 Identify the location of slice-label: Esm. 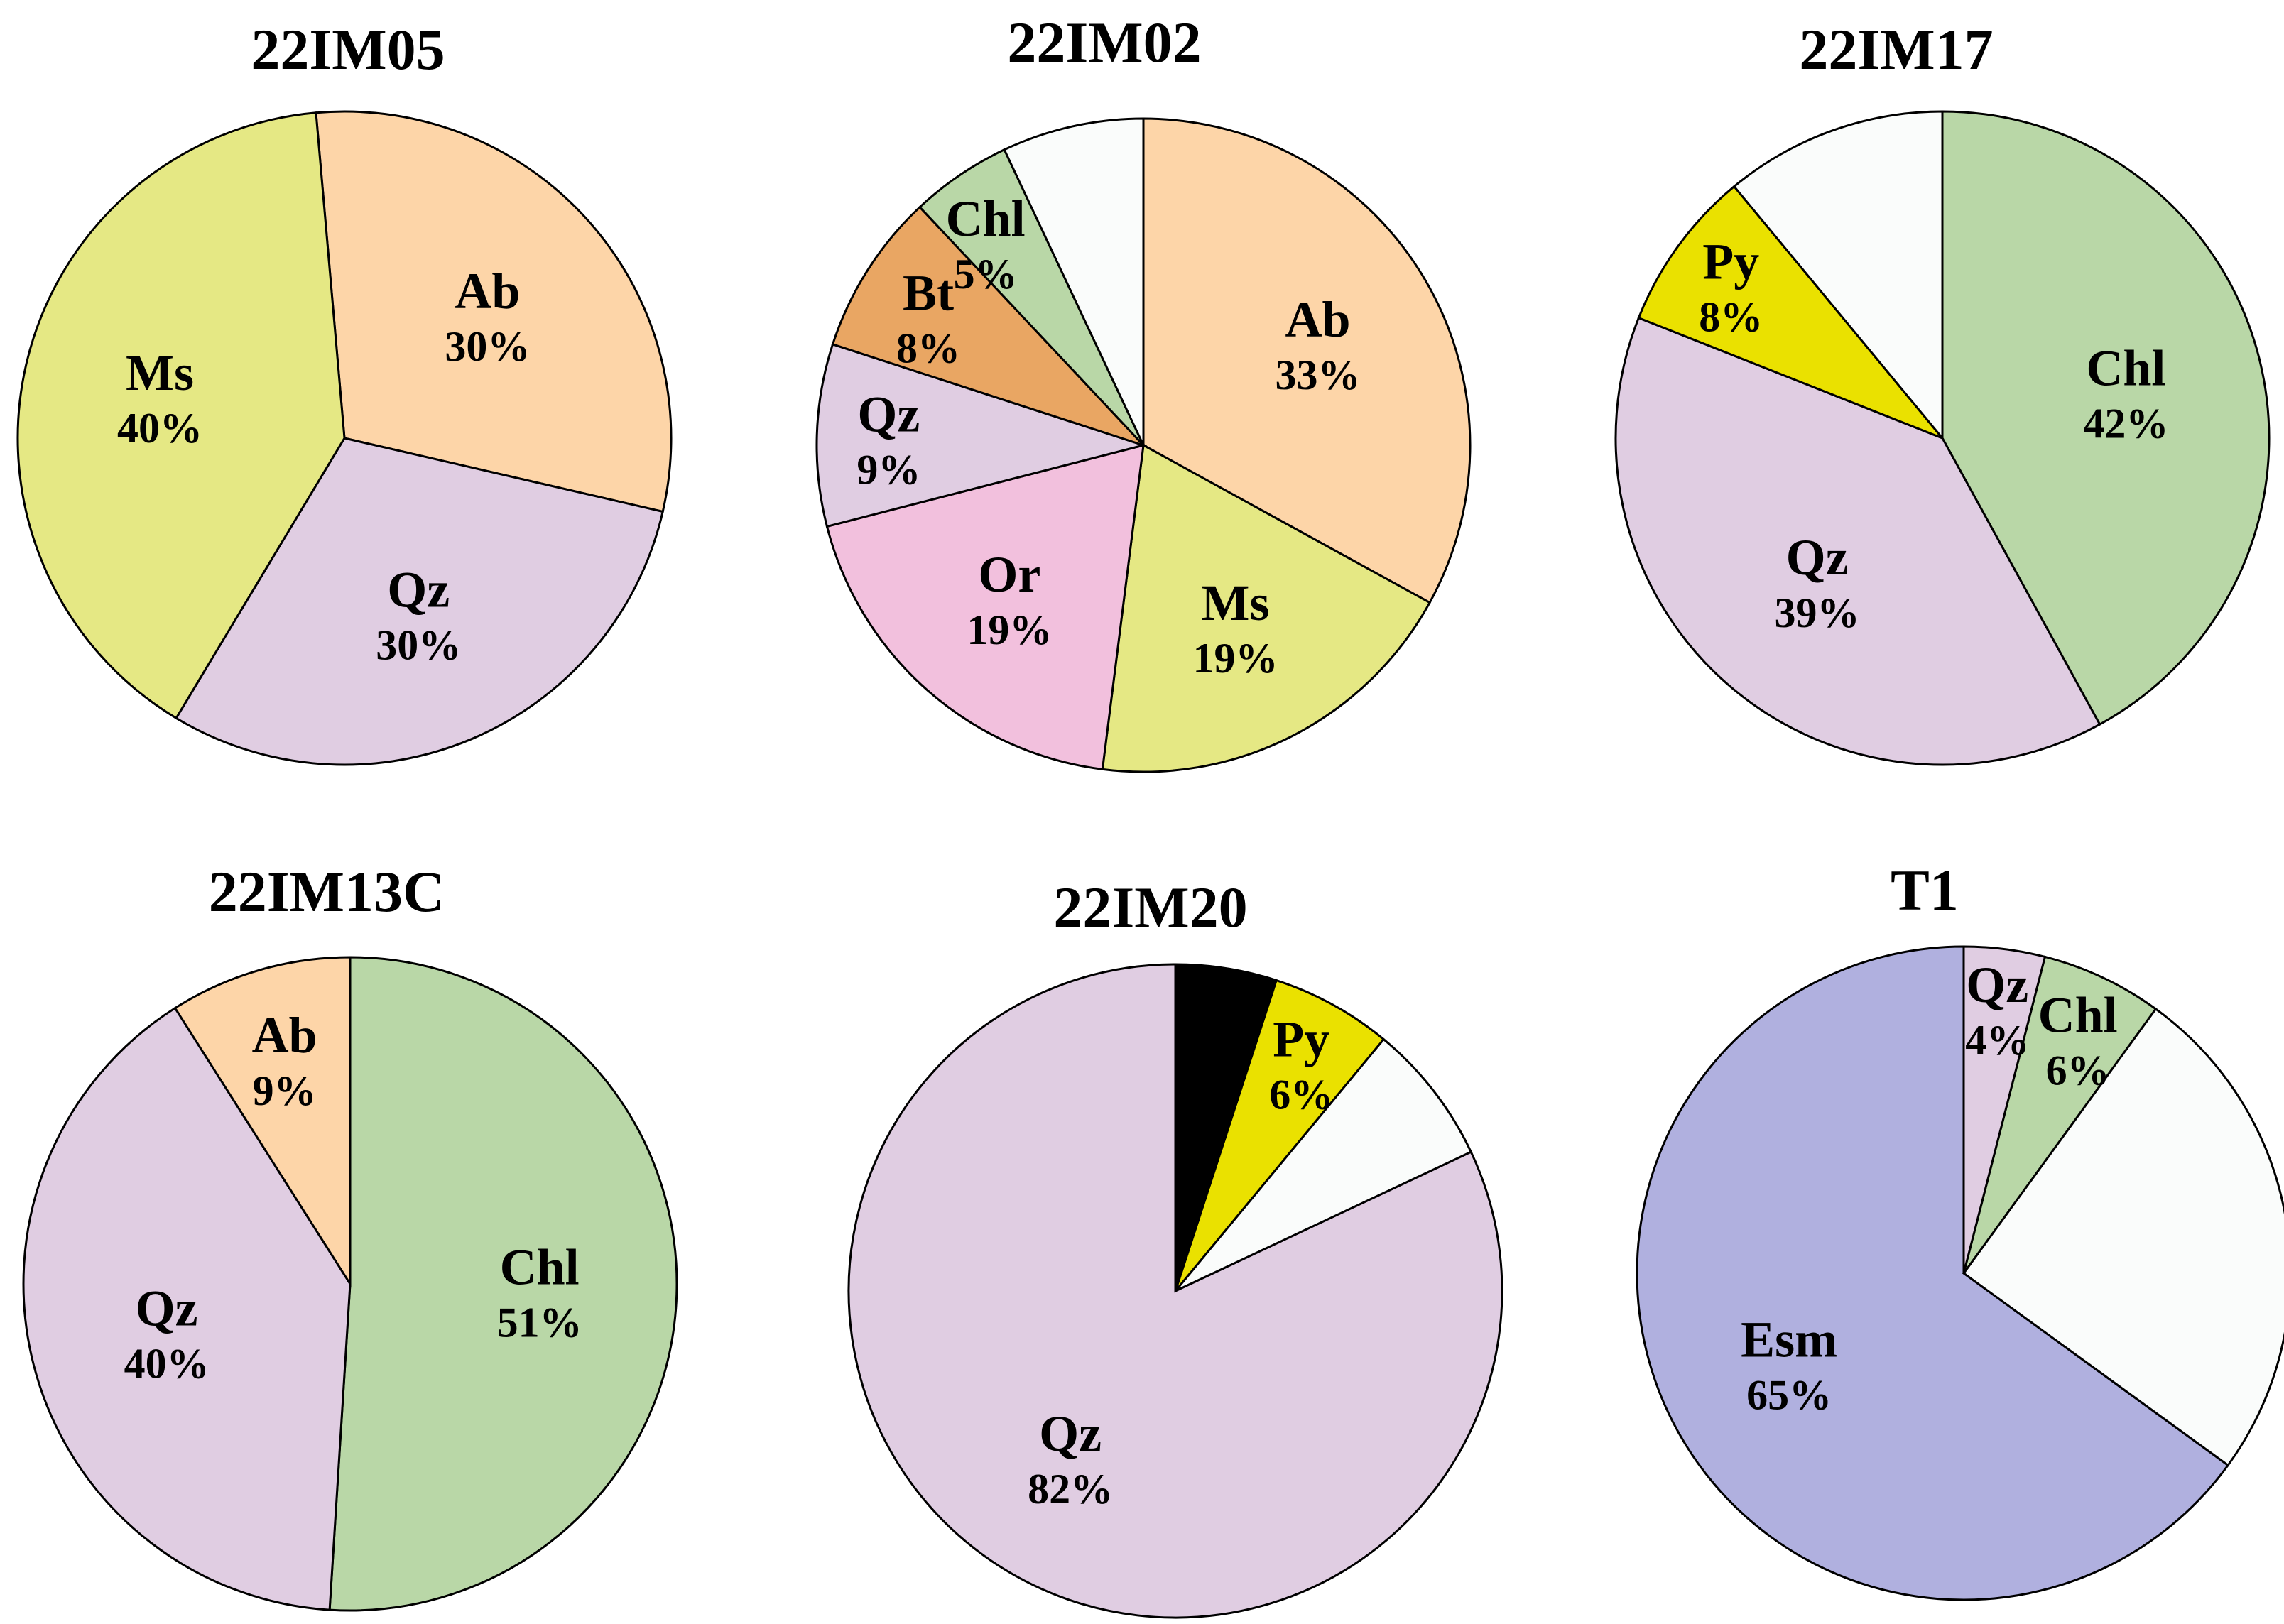
(1789, 1339).